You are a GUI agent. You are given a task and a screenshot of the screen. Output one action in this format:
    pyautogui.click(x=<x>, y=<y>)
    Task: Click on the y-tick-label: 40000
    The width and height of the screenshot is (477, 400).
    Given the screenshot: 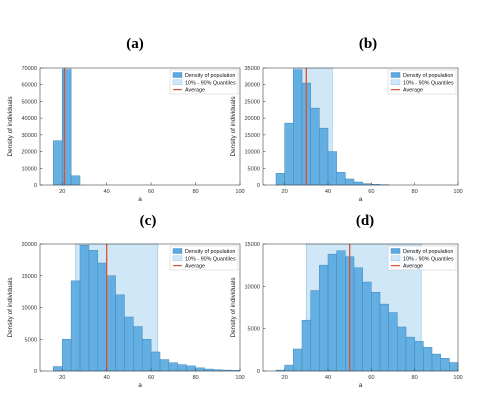 What is the action you would take?
    pyautogui.click(x=29, y=119)
    